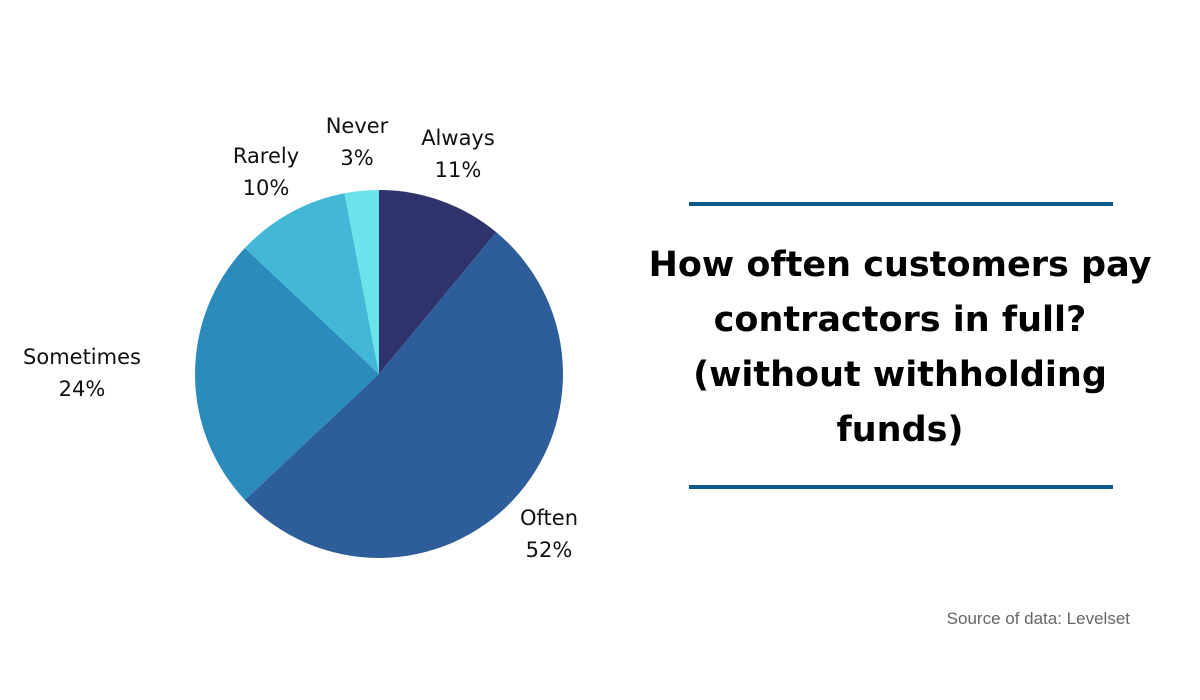  What do you see at coordinates (357, 142) in the screenshot?
I see `slice-label-never: Never 3%` at bounding box center [357, 142].